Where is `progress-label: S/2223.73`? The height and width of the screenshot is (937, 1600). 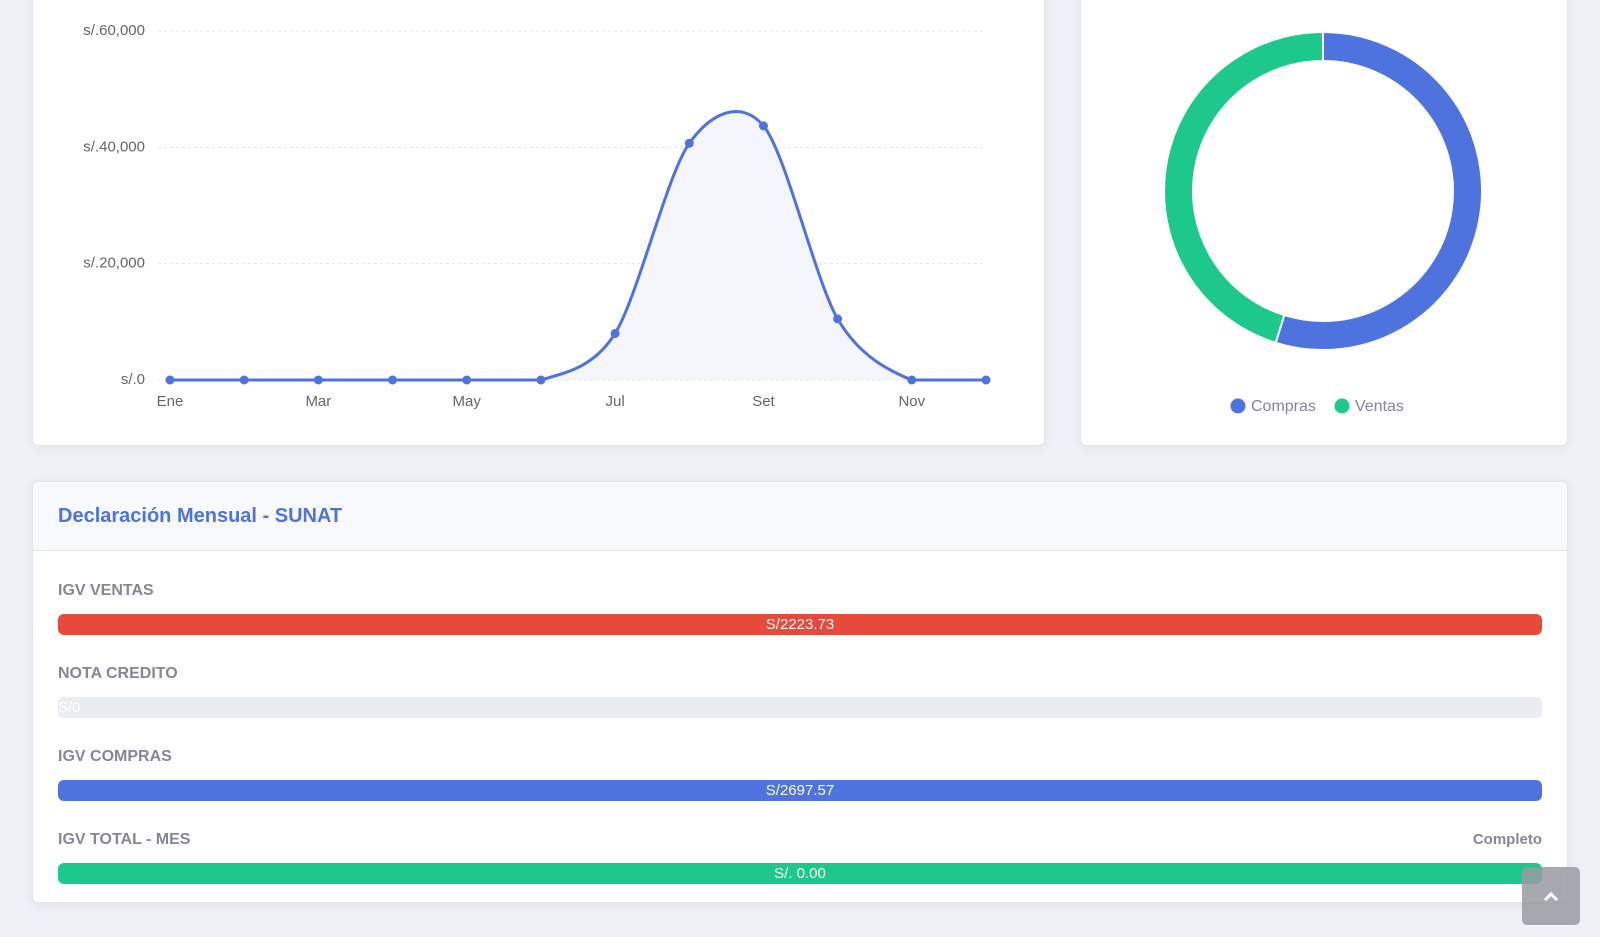 progress-label: S/2223.73 is located at coordinates (800, 624).